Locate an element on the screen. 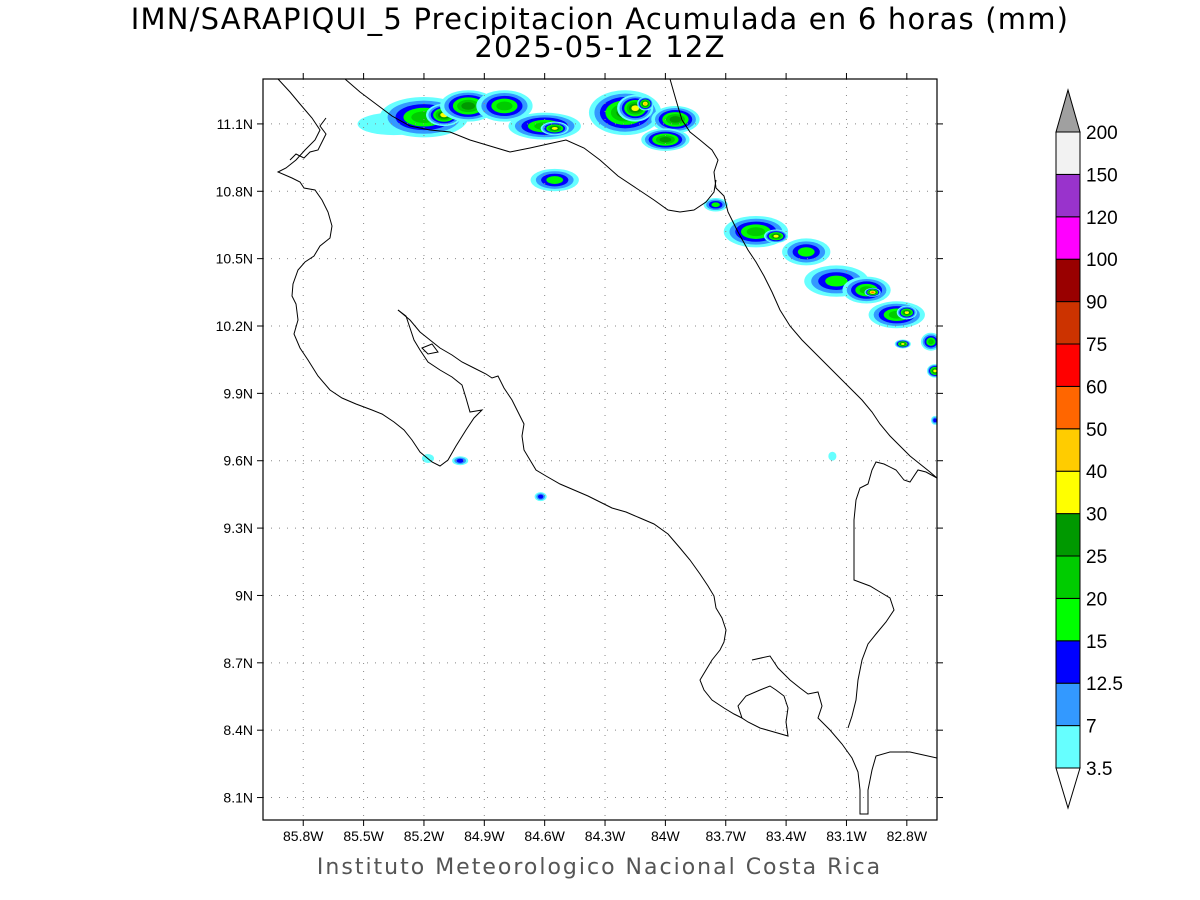  x-tick-label: 84W is located at coordinates (666, 836).